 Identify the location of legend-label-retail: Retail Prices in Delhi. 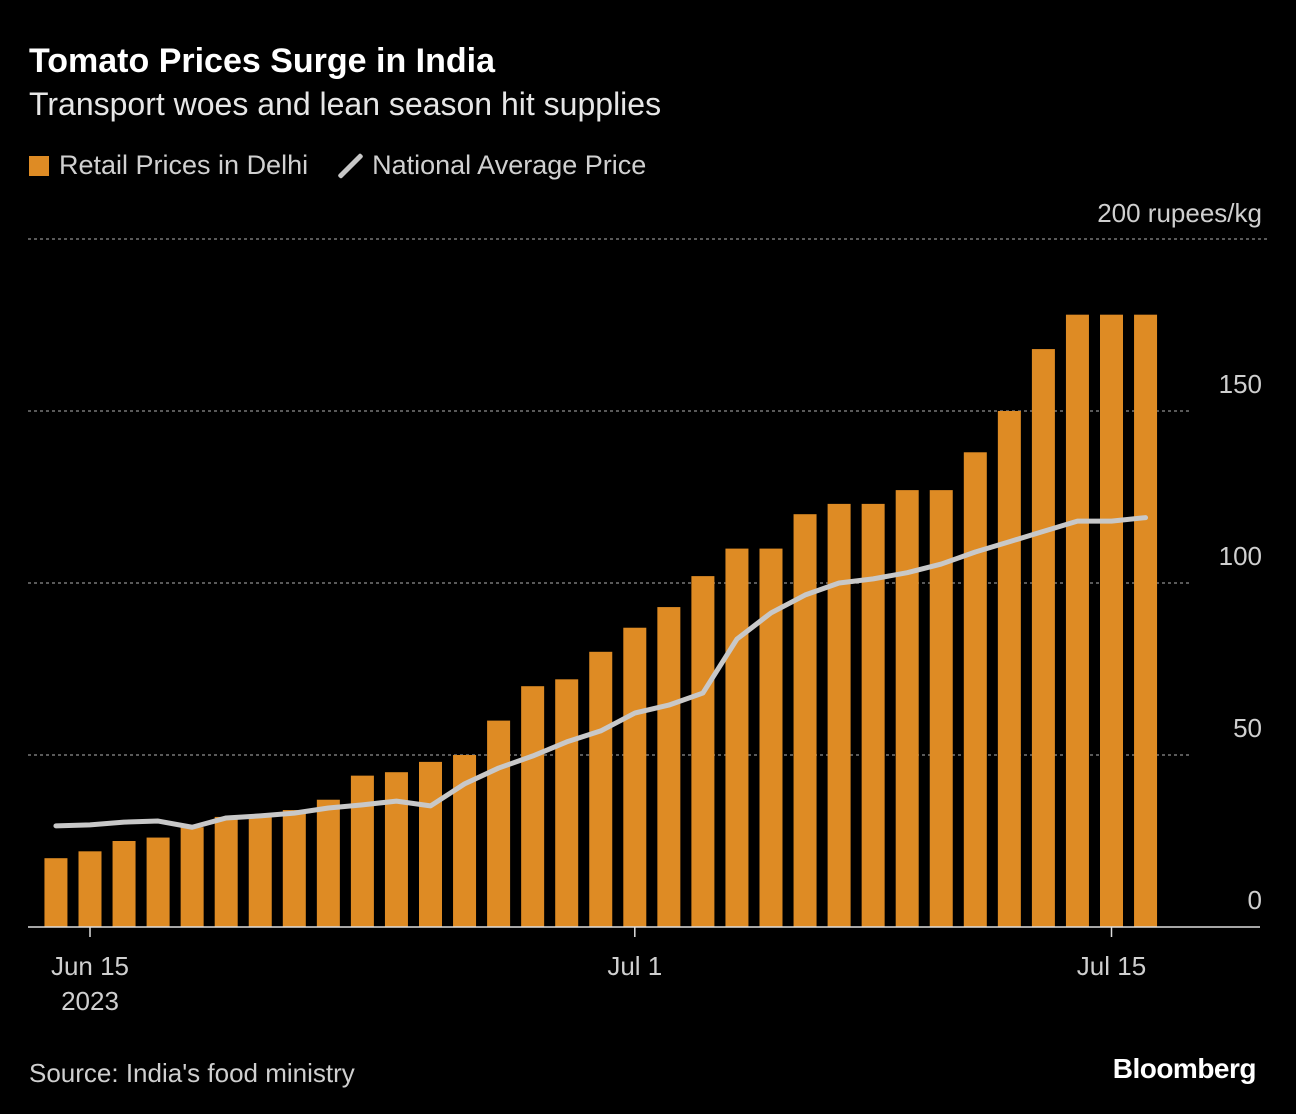
(184, 165).